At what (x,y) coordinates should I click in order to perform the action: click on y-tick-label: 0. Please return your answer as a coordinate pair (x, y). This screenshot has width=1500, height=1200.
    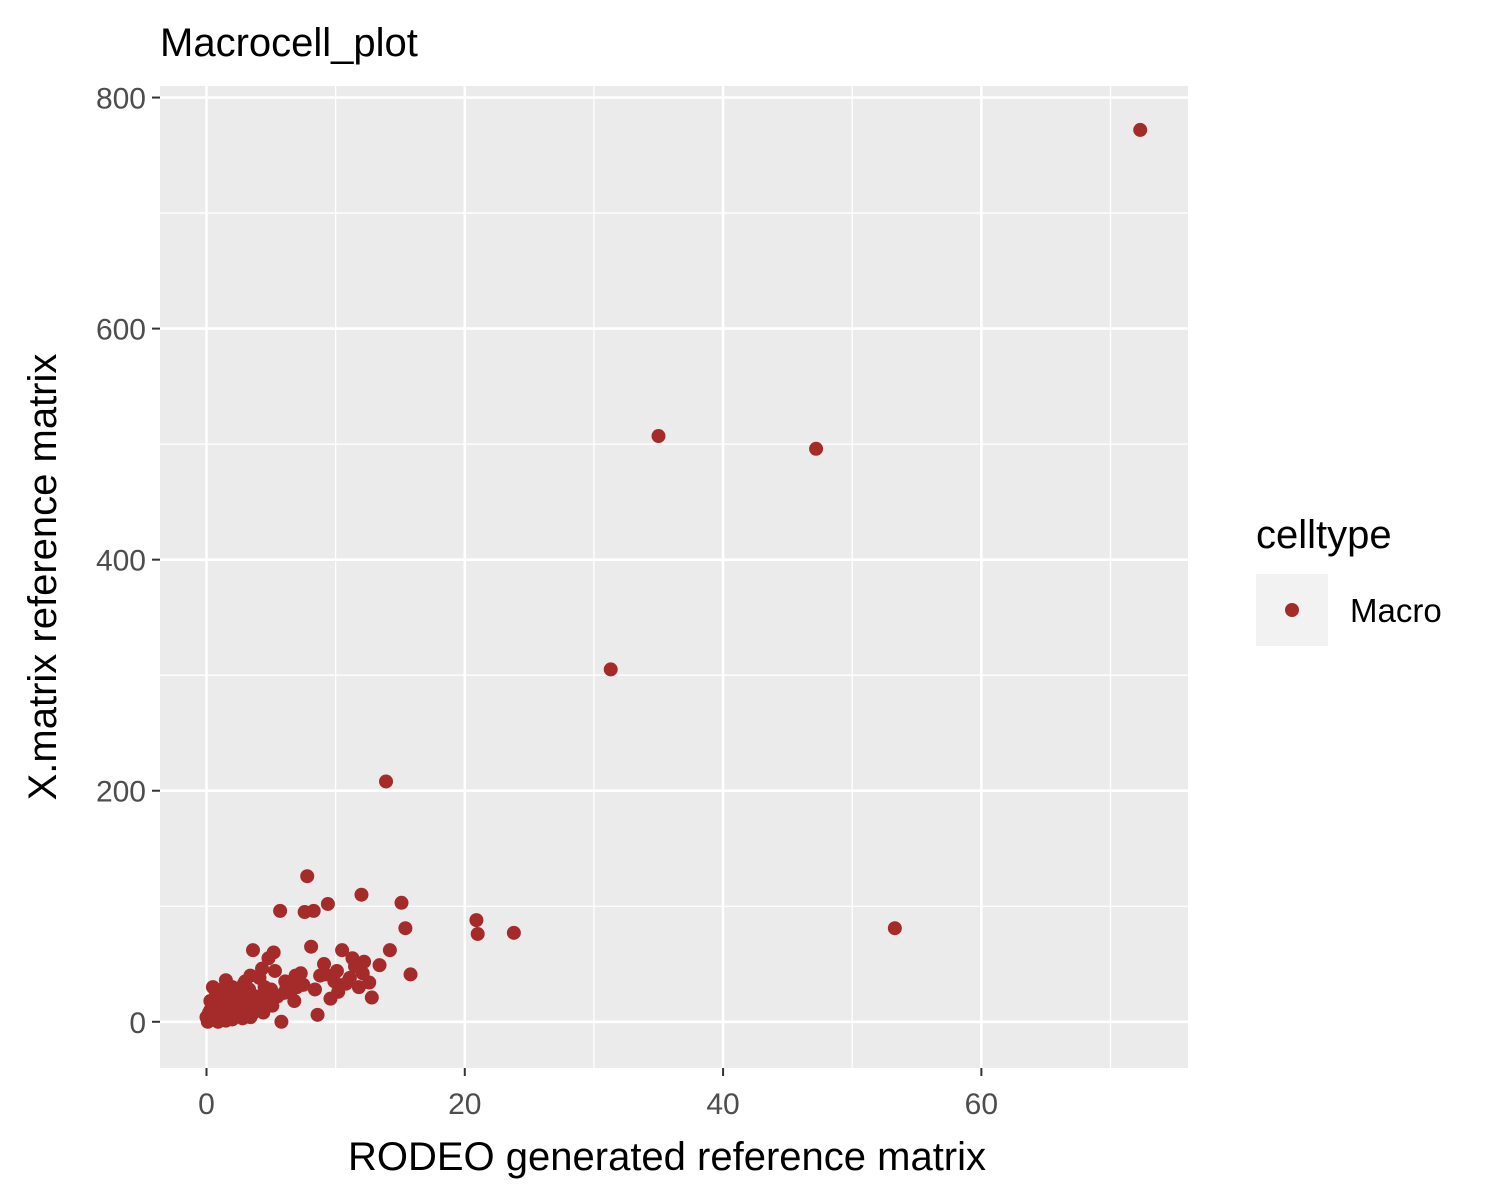
    Looking at the image, I should click on (137, 1023).